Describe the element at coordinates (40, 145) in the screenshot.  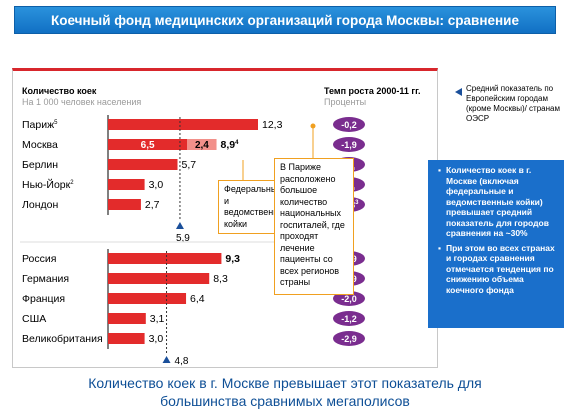
I see `category-label: Москва` at that location.